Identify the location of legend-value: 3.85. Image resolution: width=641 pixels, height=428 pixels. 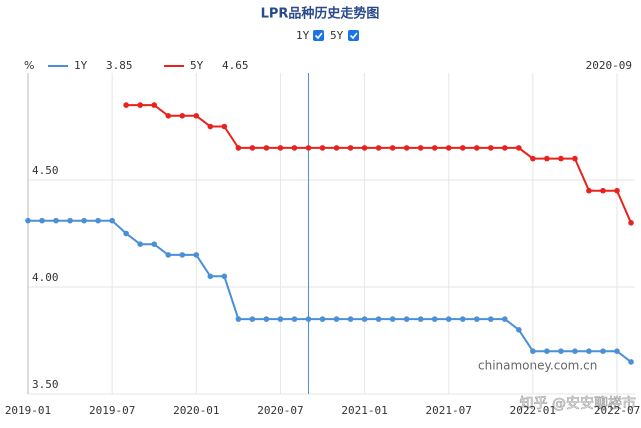
(119, 65).